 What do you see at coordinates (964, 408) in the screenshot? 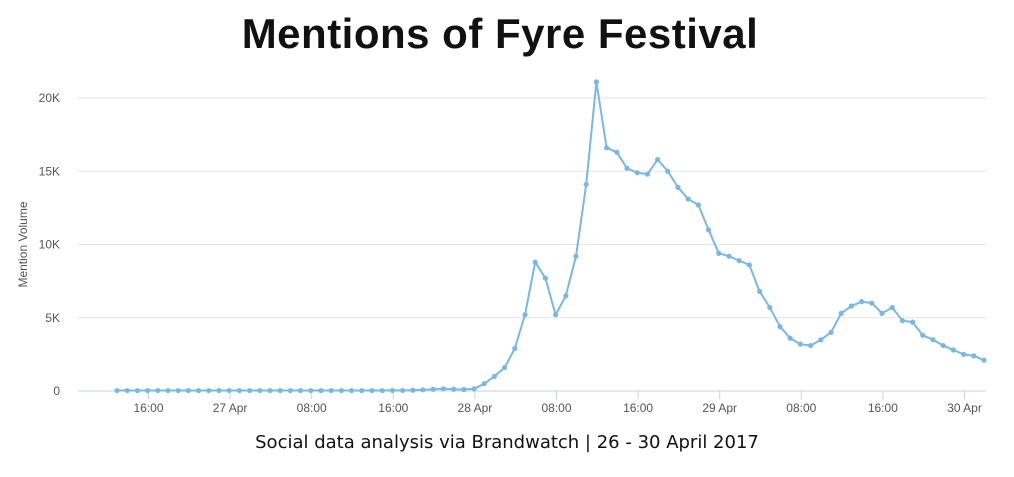
I see `x-tick-label: 30 Apr` at bounding box center [964, 408].